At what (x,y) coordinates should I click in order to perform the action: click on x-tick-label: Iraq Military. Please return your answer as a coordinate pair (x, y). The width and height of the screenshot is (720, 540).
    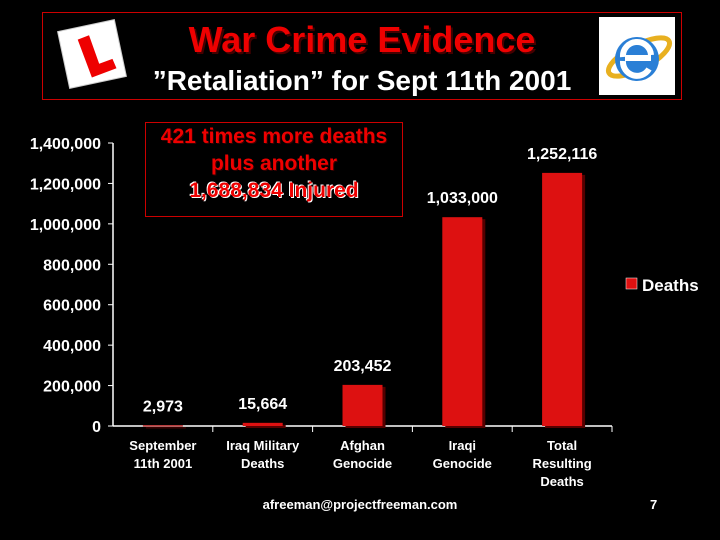
    Looking at the image, I should click on (263, 445).